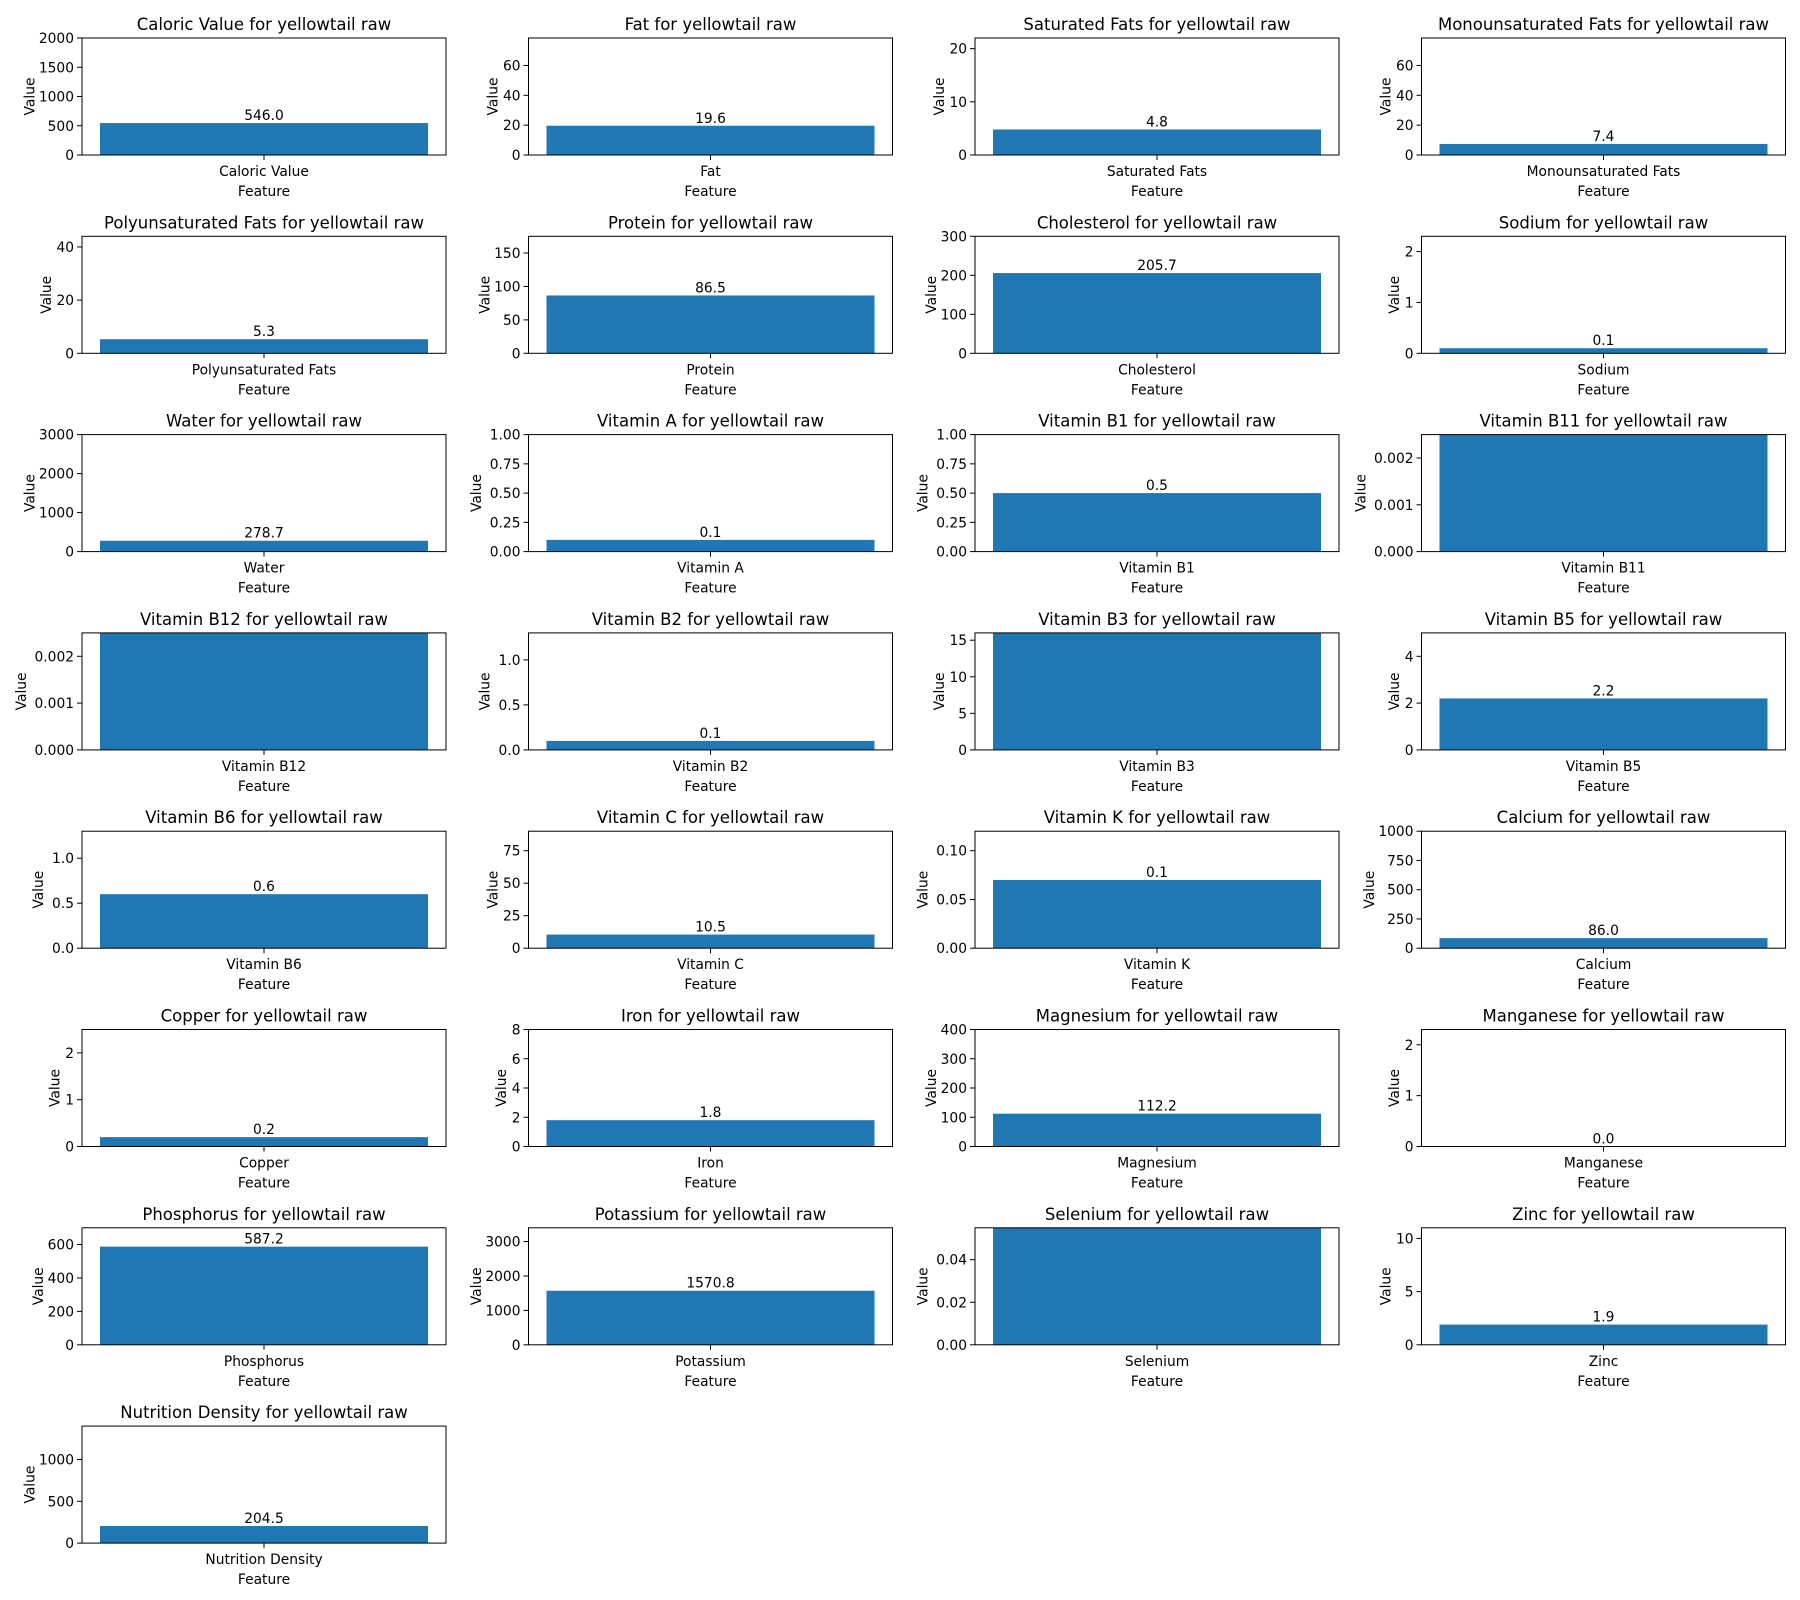  What do you see at coordinates (954, 315) in the screenshot?
I see `y-tick-label: 100` at bounding box center [954, 315].